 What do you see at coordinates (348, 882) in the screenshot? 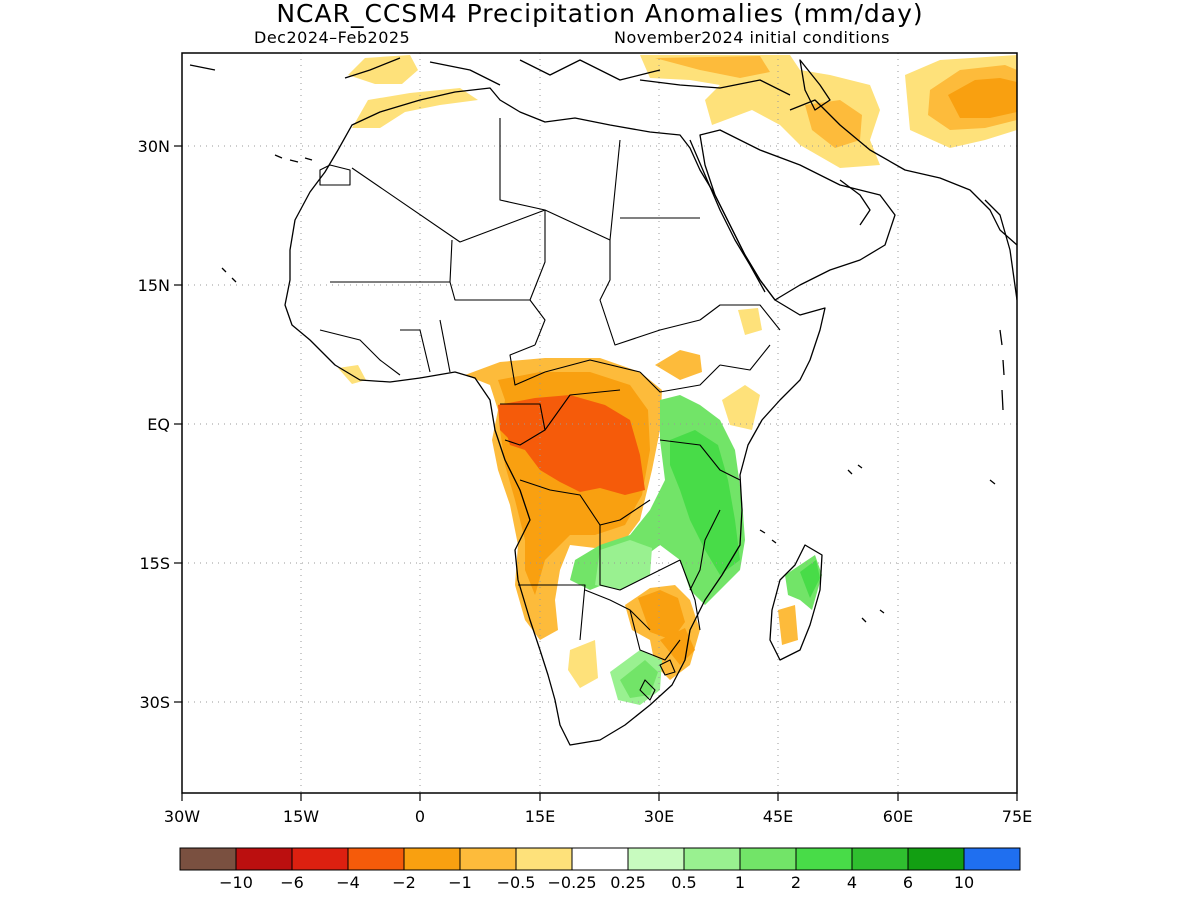
I see `colorbar-label: −4` at bounding box center [348, 882].